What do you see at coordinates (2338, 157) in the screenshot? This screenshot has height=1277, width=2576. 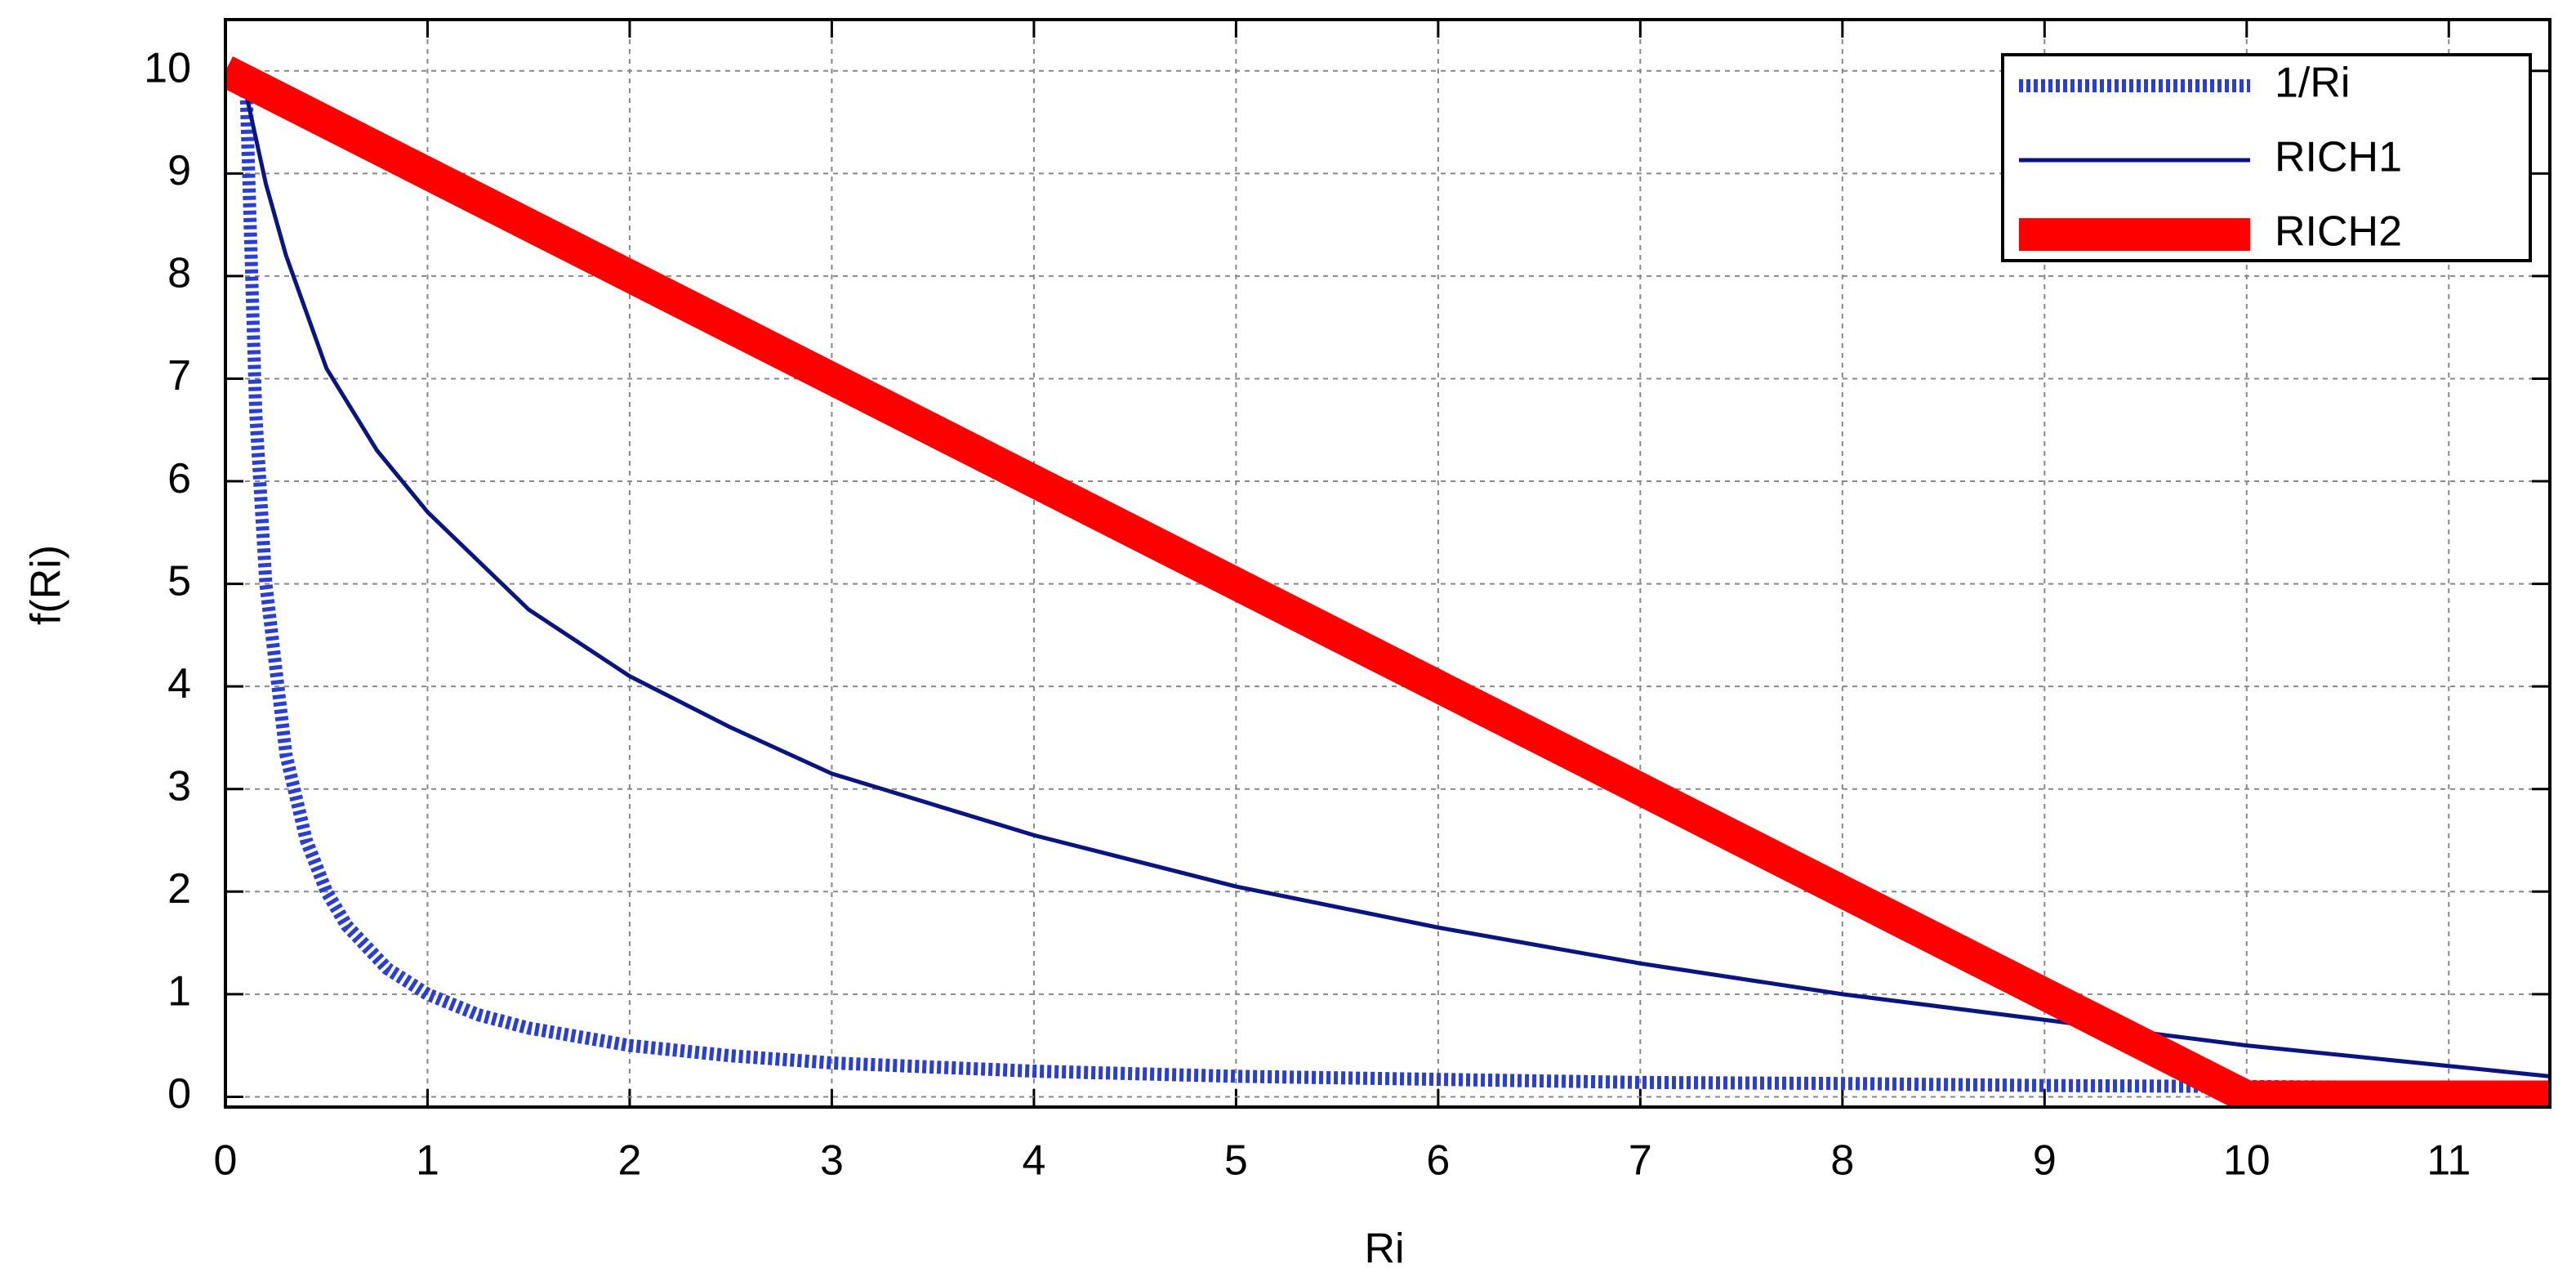 I see `legend-label: RICH1` at bounding box center [2338, 157].